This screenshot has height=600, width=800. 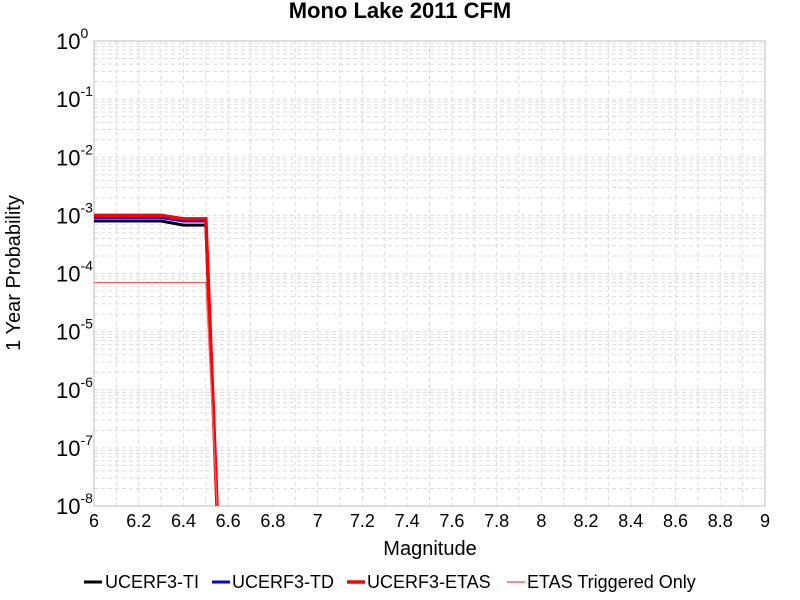 I want to click on y-tick-label: 10⁻⁸, so click(x=74, y=504).